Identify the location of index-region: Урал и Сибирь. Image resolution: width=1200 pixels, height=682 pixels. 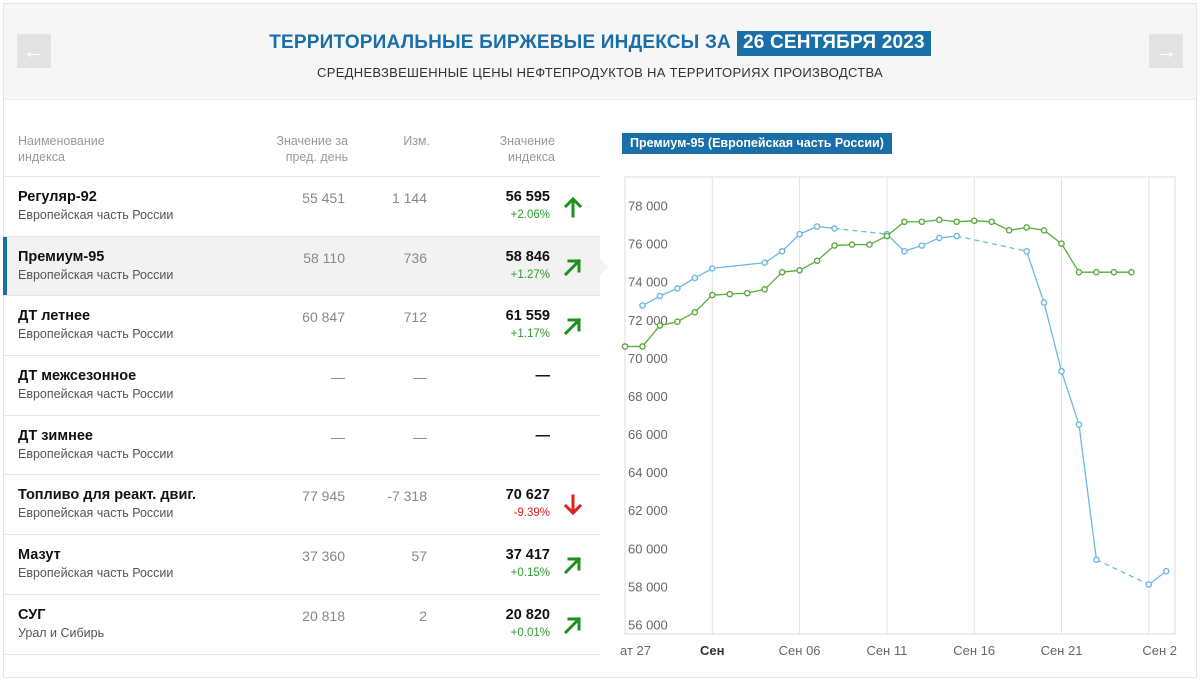
(61, 632).